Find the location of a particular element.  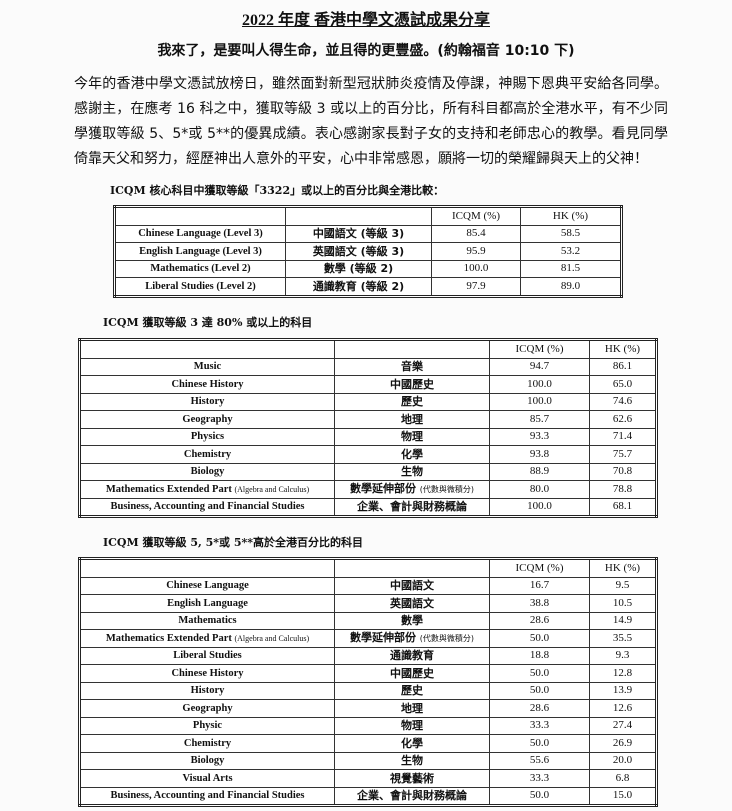

subject-name: Mathematics Extended Part is located at coordinates (168, 489).